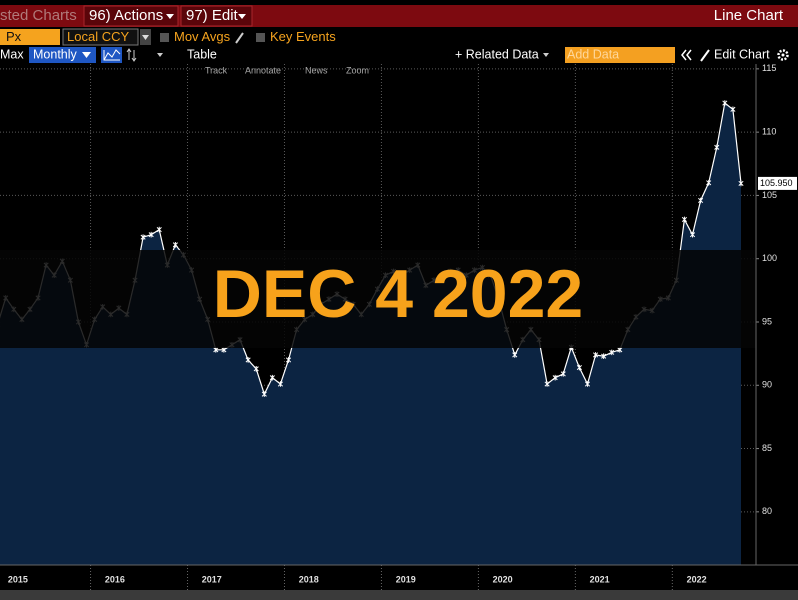  What do you see at coordinates (38, 15) in the screenshot?
I see `window-title: sted Charts` at bounding box center [38, 15].